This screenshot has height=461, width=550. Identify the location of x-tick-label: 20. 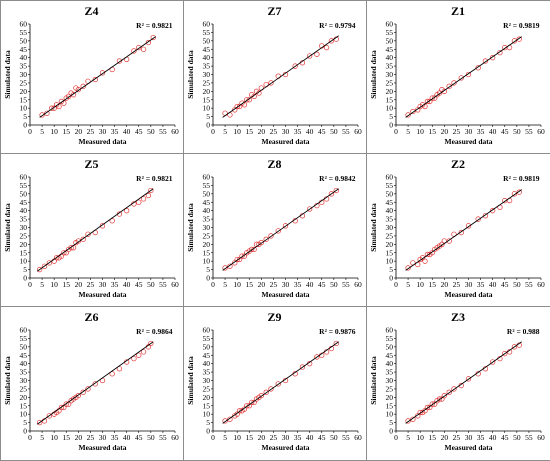
(78, 437).